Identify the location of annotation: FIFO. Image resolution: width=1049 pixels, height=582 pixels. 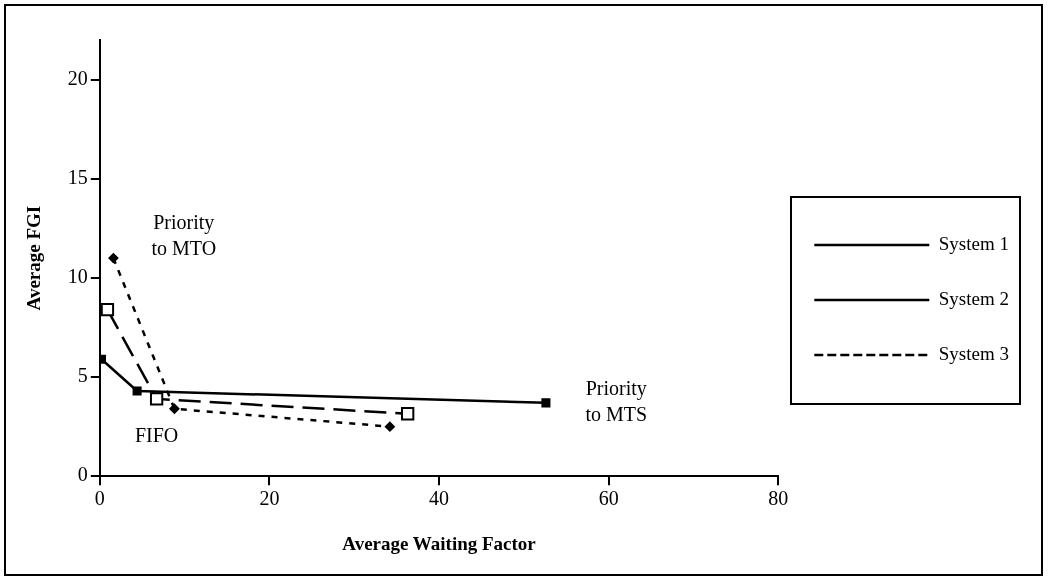
(156, 434).